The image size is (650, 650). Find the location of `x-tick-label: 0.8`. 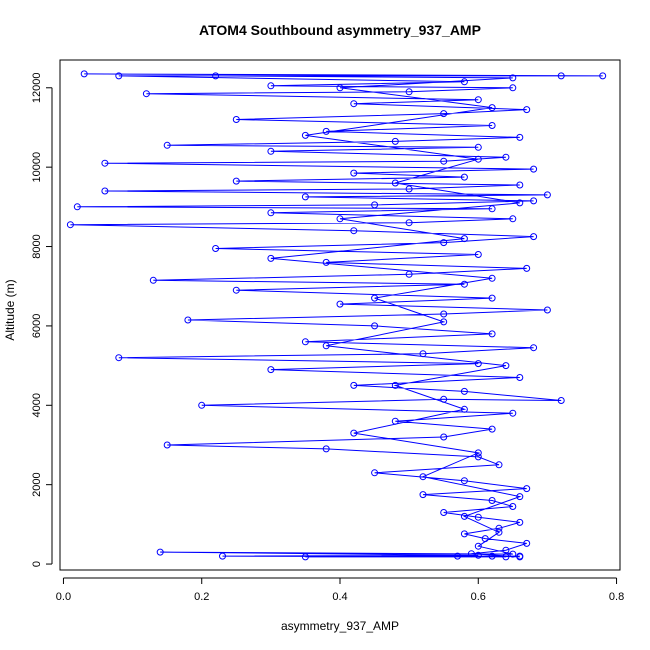

x-tick-label: 0.8 is located at coordinates (616, 597).